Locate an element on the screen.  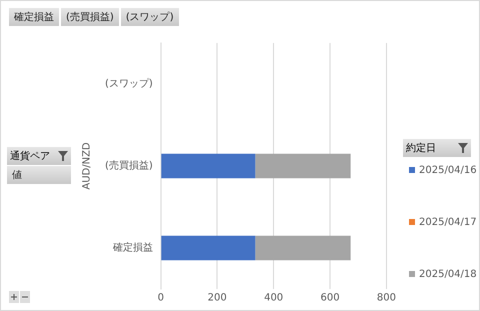
x-tick-label: 0 is located at coordinates (161, 298).